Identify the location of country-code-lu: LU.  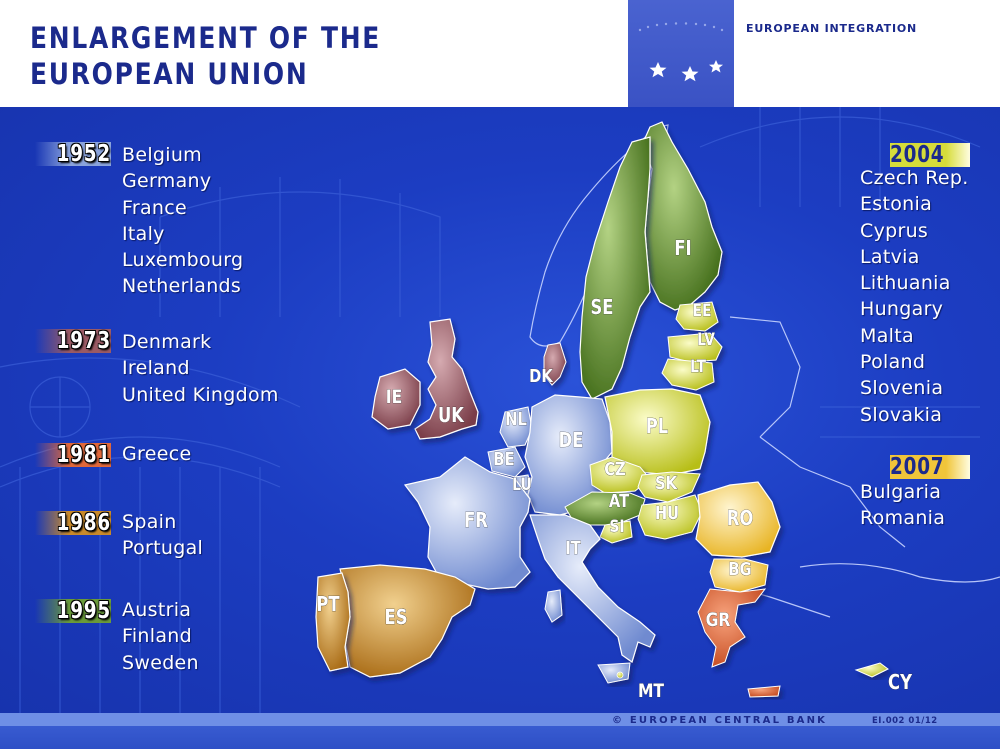
(522, 485).